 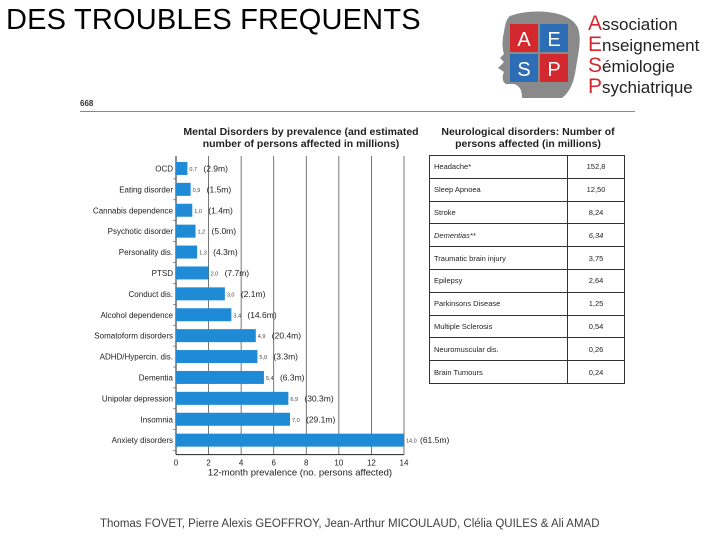 What do you see at coordinates (306, 463) in the screenshot?
I see `x-tick-label: 8` at bounding box center [306, 463].